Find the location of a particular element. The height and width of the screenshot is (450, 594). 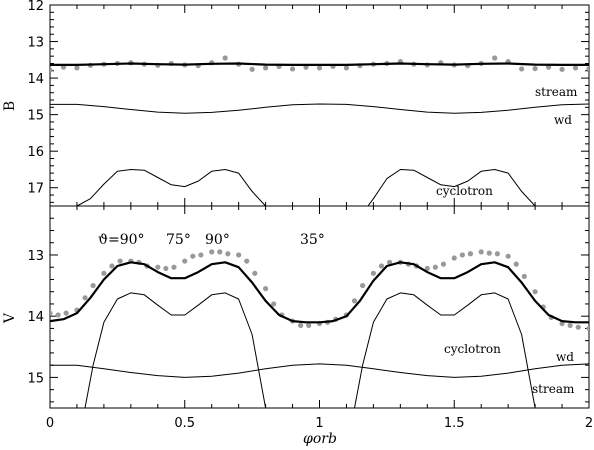

bottom-ylabel: V is located at coordinates (10, 318).